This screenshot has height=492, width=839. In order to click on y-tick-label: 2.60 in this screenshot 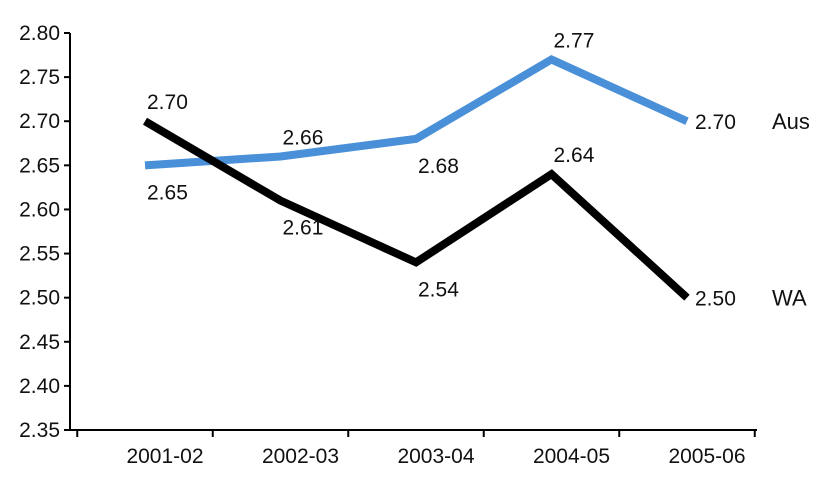, I will do `click(39, 209)`.